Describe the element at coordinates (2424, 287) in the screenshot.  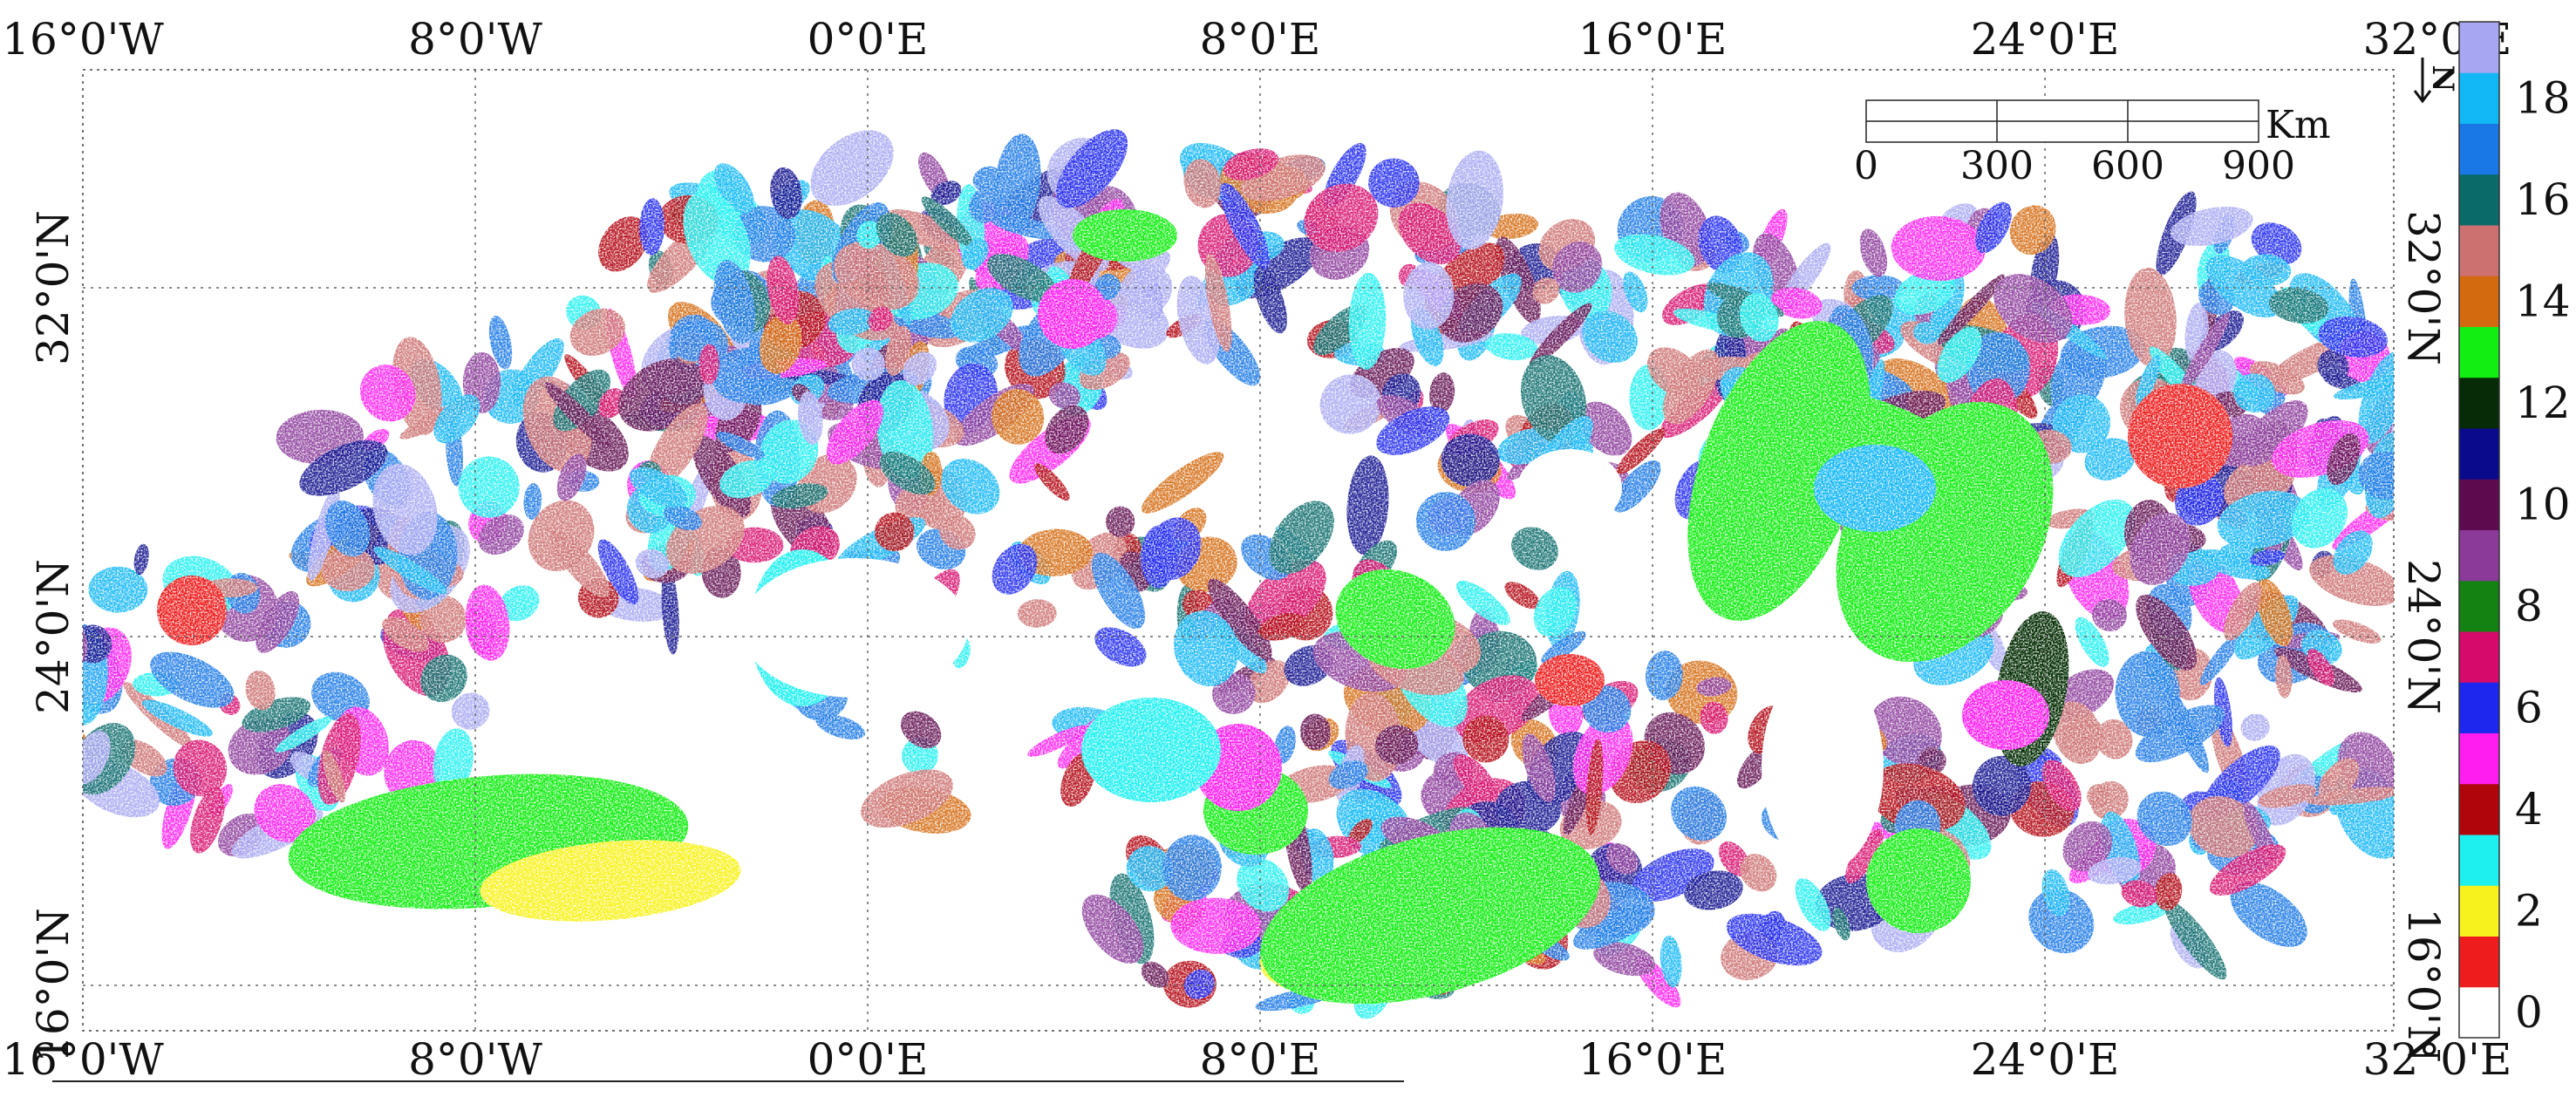
I see `latitude-label-right: 32°0'N` at that location.